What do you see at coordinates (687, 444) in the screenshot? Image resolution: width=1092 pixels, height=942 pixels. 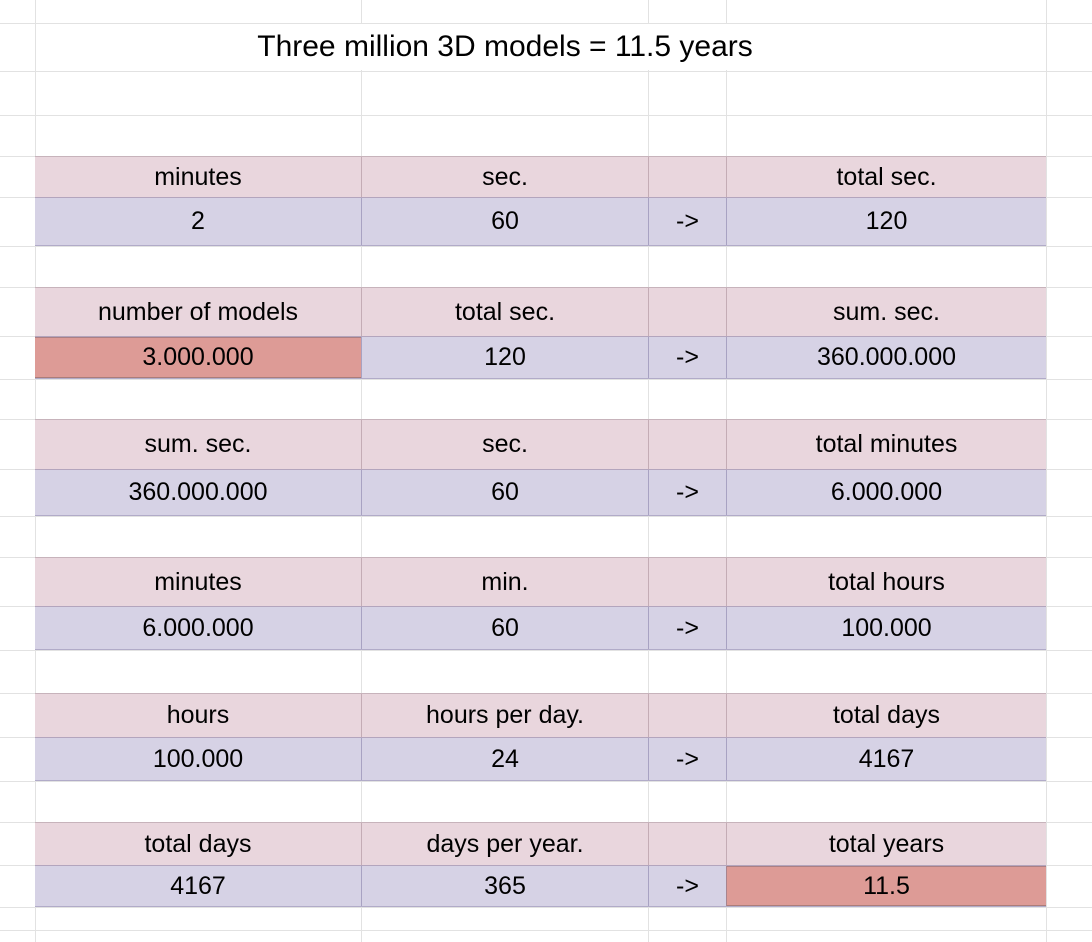 I see `block3-header-cell-d` at bounding box center [687, 444].